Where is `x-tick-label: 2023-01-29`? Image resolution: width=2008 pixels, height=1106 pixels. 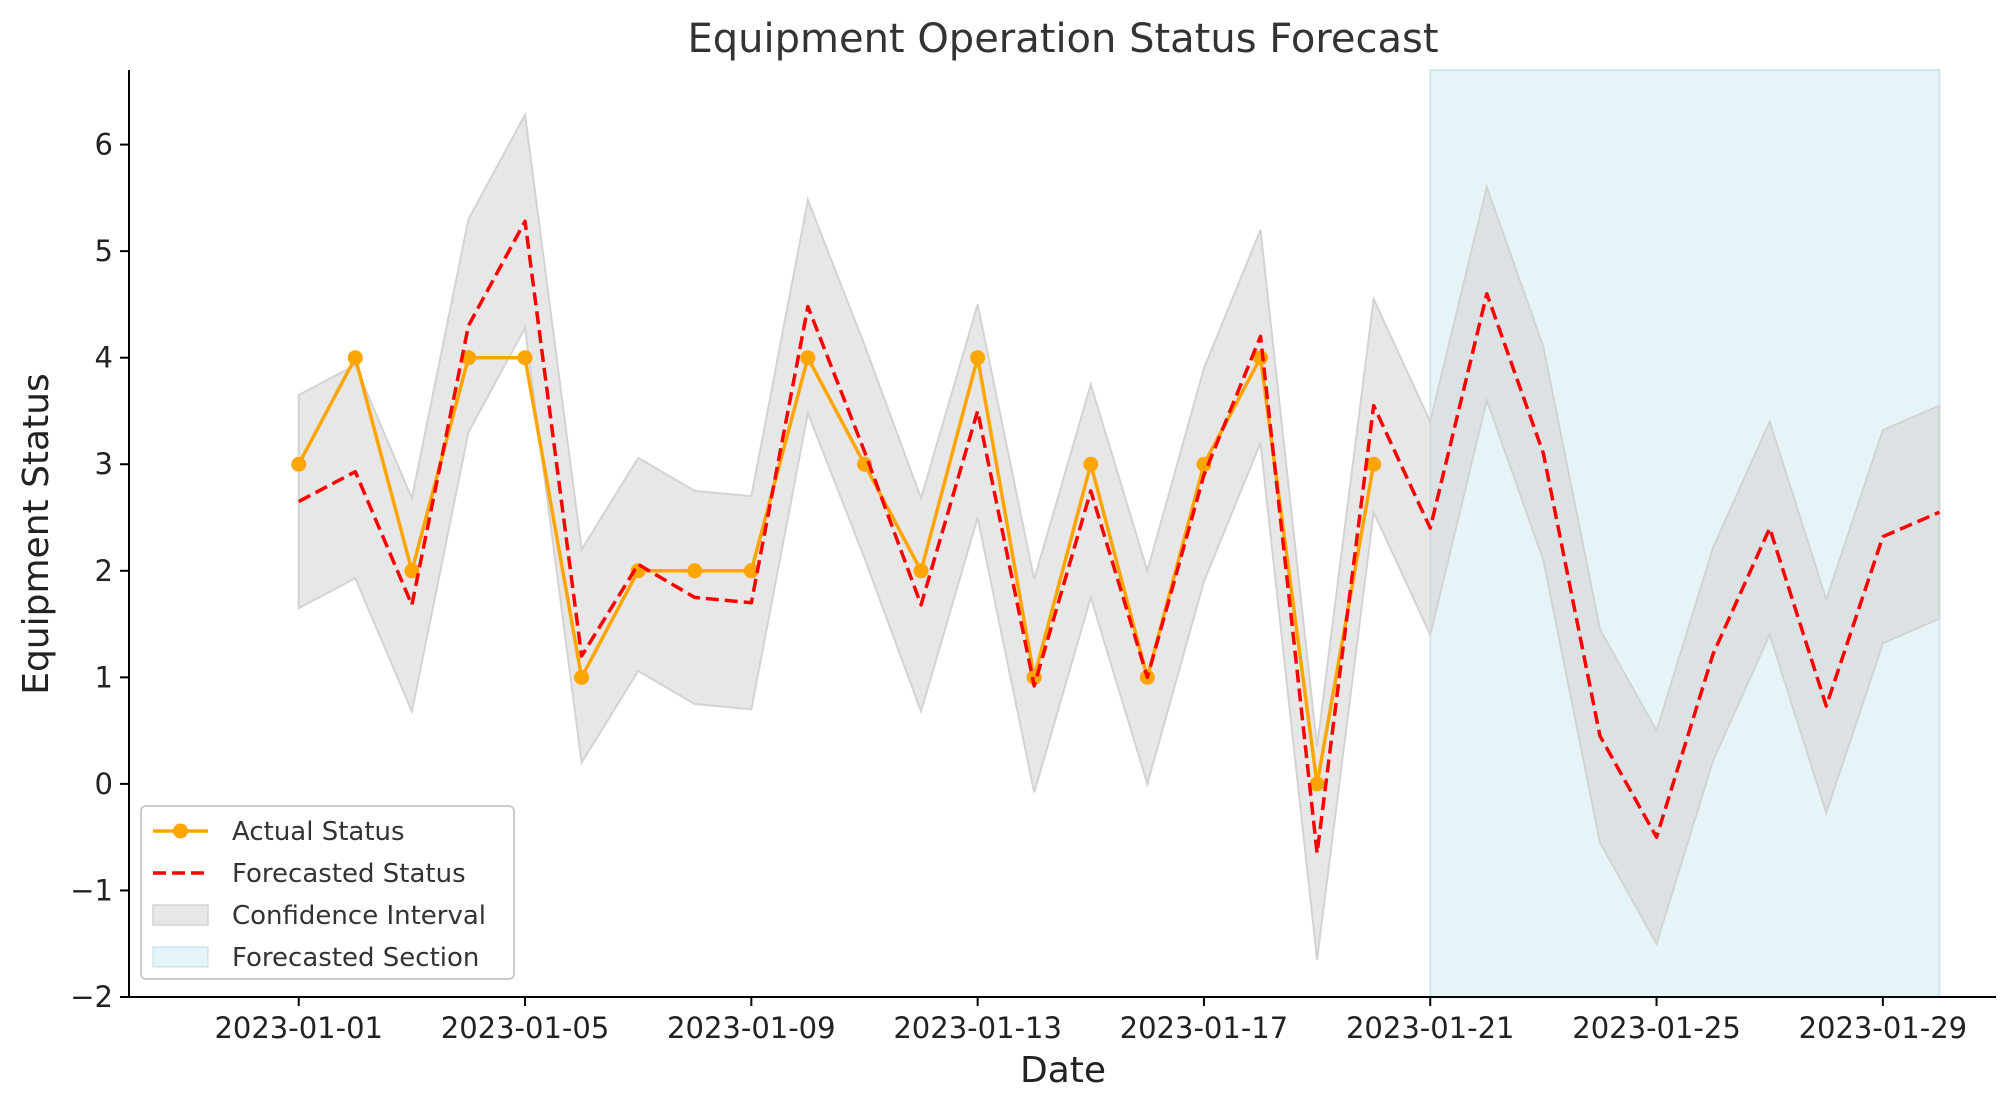 x-tick-label: 2023-01-29 is located at coordinates (1883, 1028).